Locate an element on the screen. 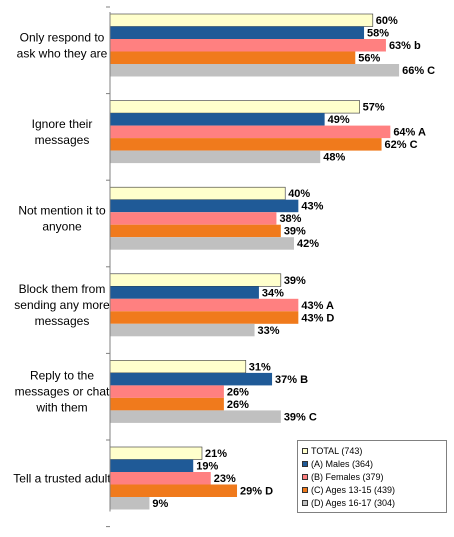  data-label: 60% is located at coordinates (387, 21).